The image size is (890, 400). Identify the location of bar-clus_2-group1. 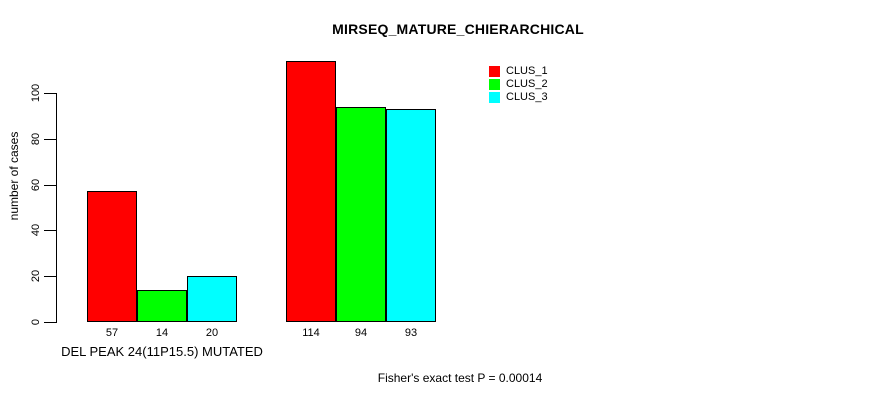
(162, 306).